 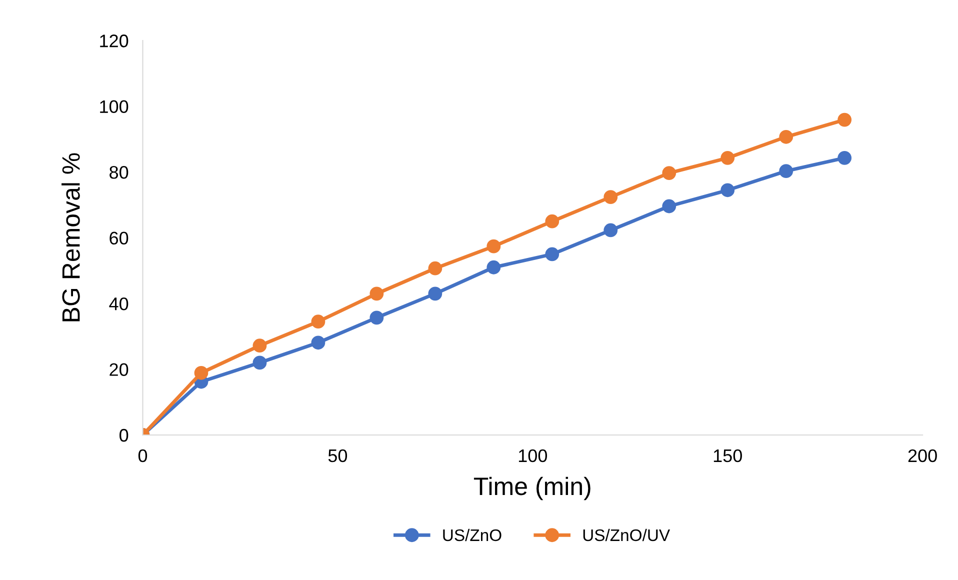 I want to click on y-tick-label: 20, so click(x=119, y=369).